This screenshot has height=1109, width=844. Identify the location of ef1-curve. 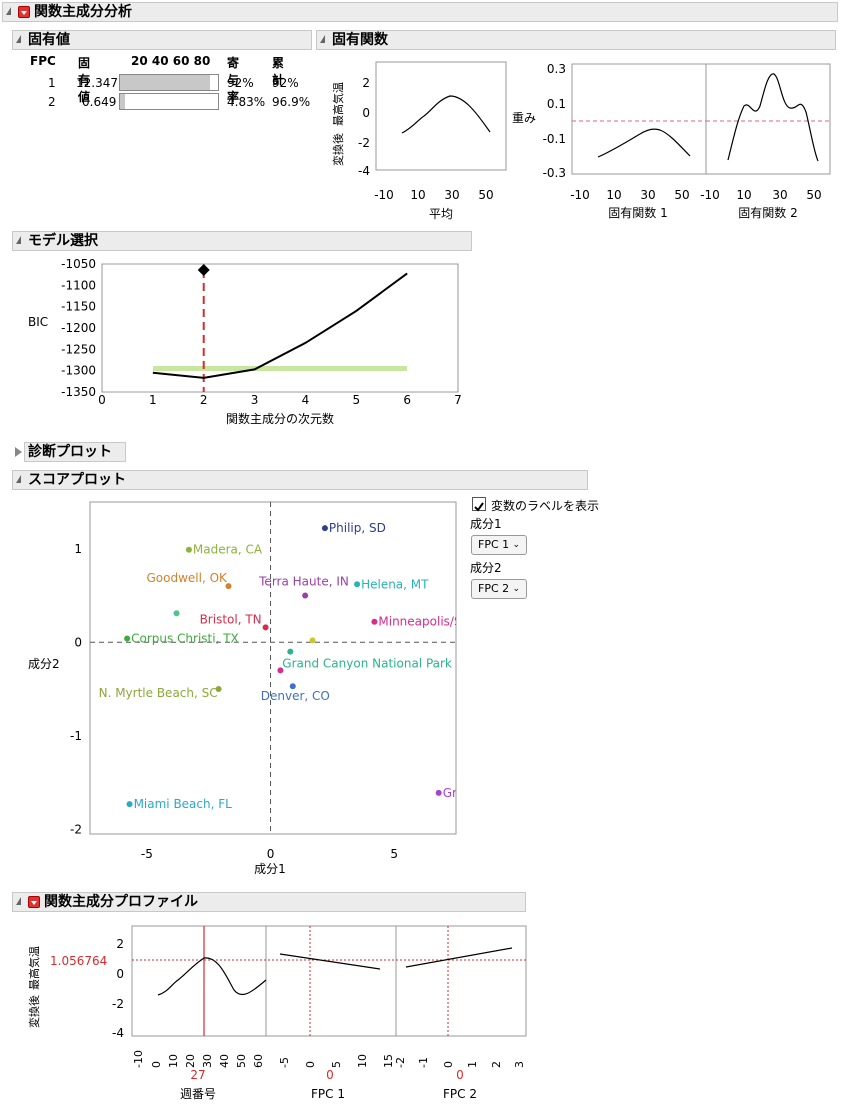
(644, 143).